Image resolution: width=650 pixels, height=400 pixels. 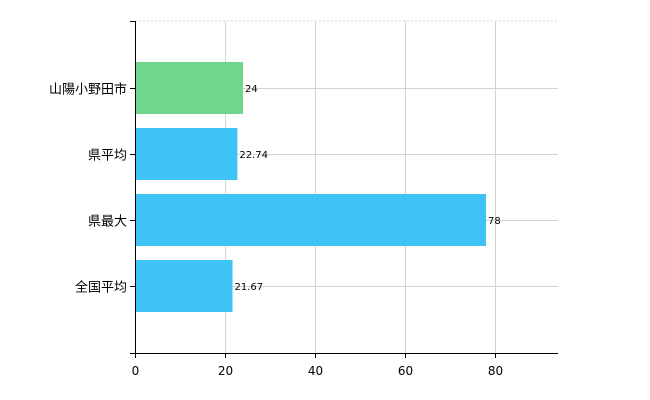 What do you see at coordinates (249, 287) in the screenshot?
I see `data-label: 21.67` at bounding box center [249, 287].